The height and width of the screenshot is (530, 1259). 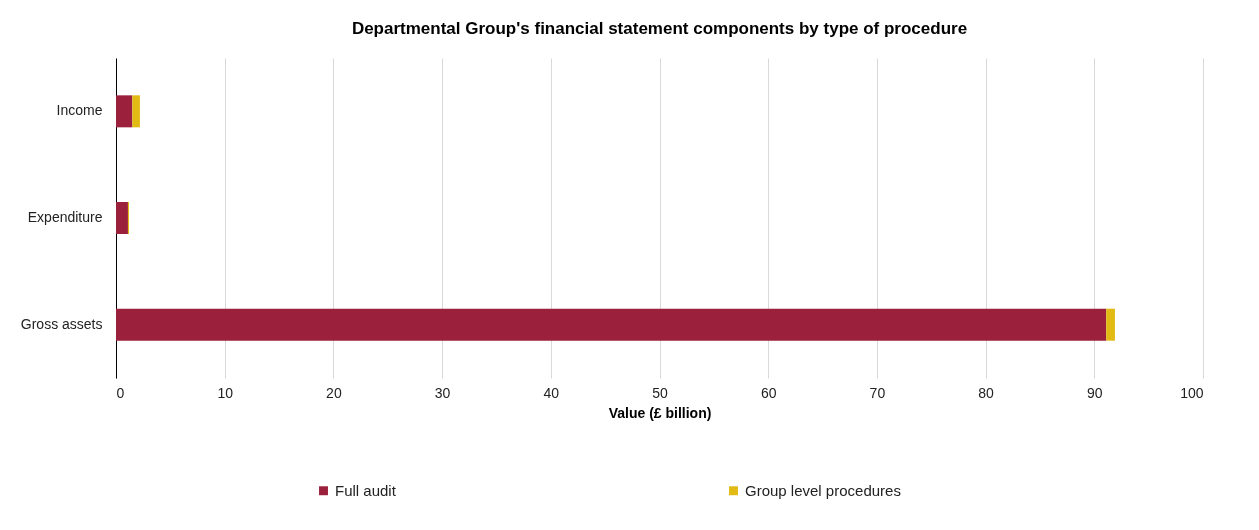 I want to click on y-tick-label: Gross assets, so click(x=61, y=323).